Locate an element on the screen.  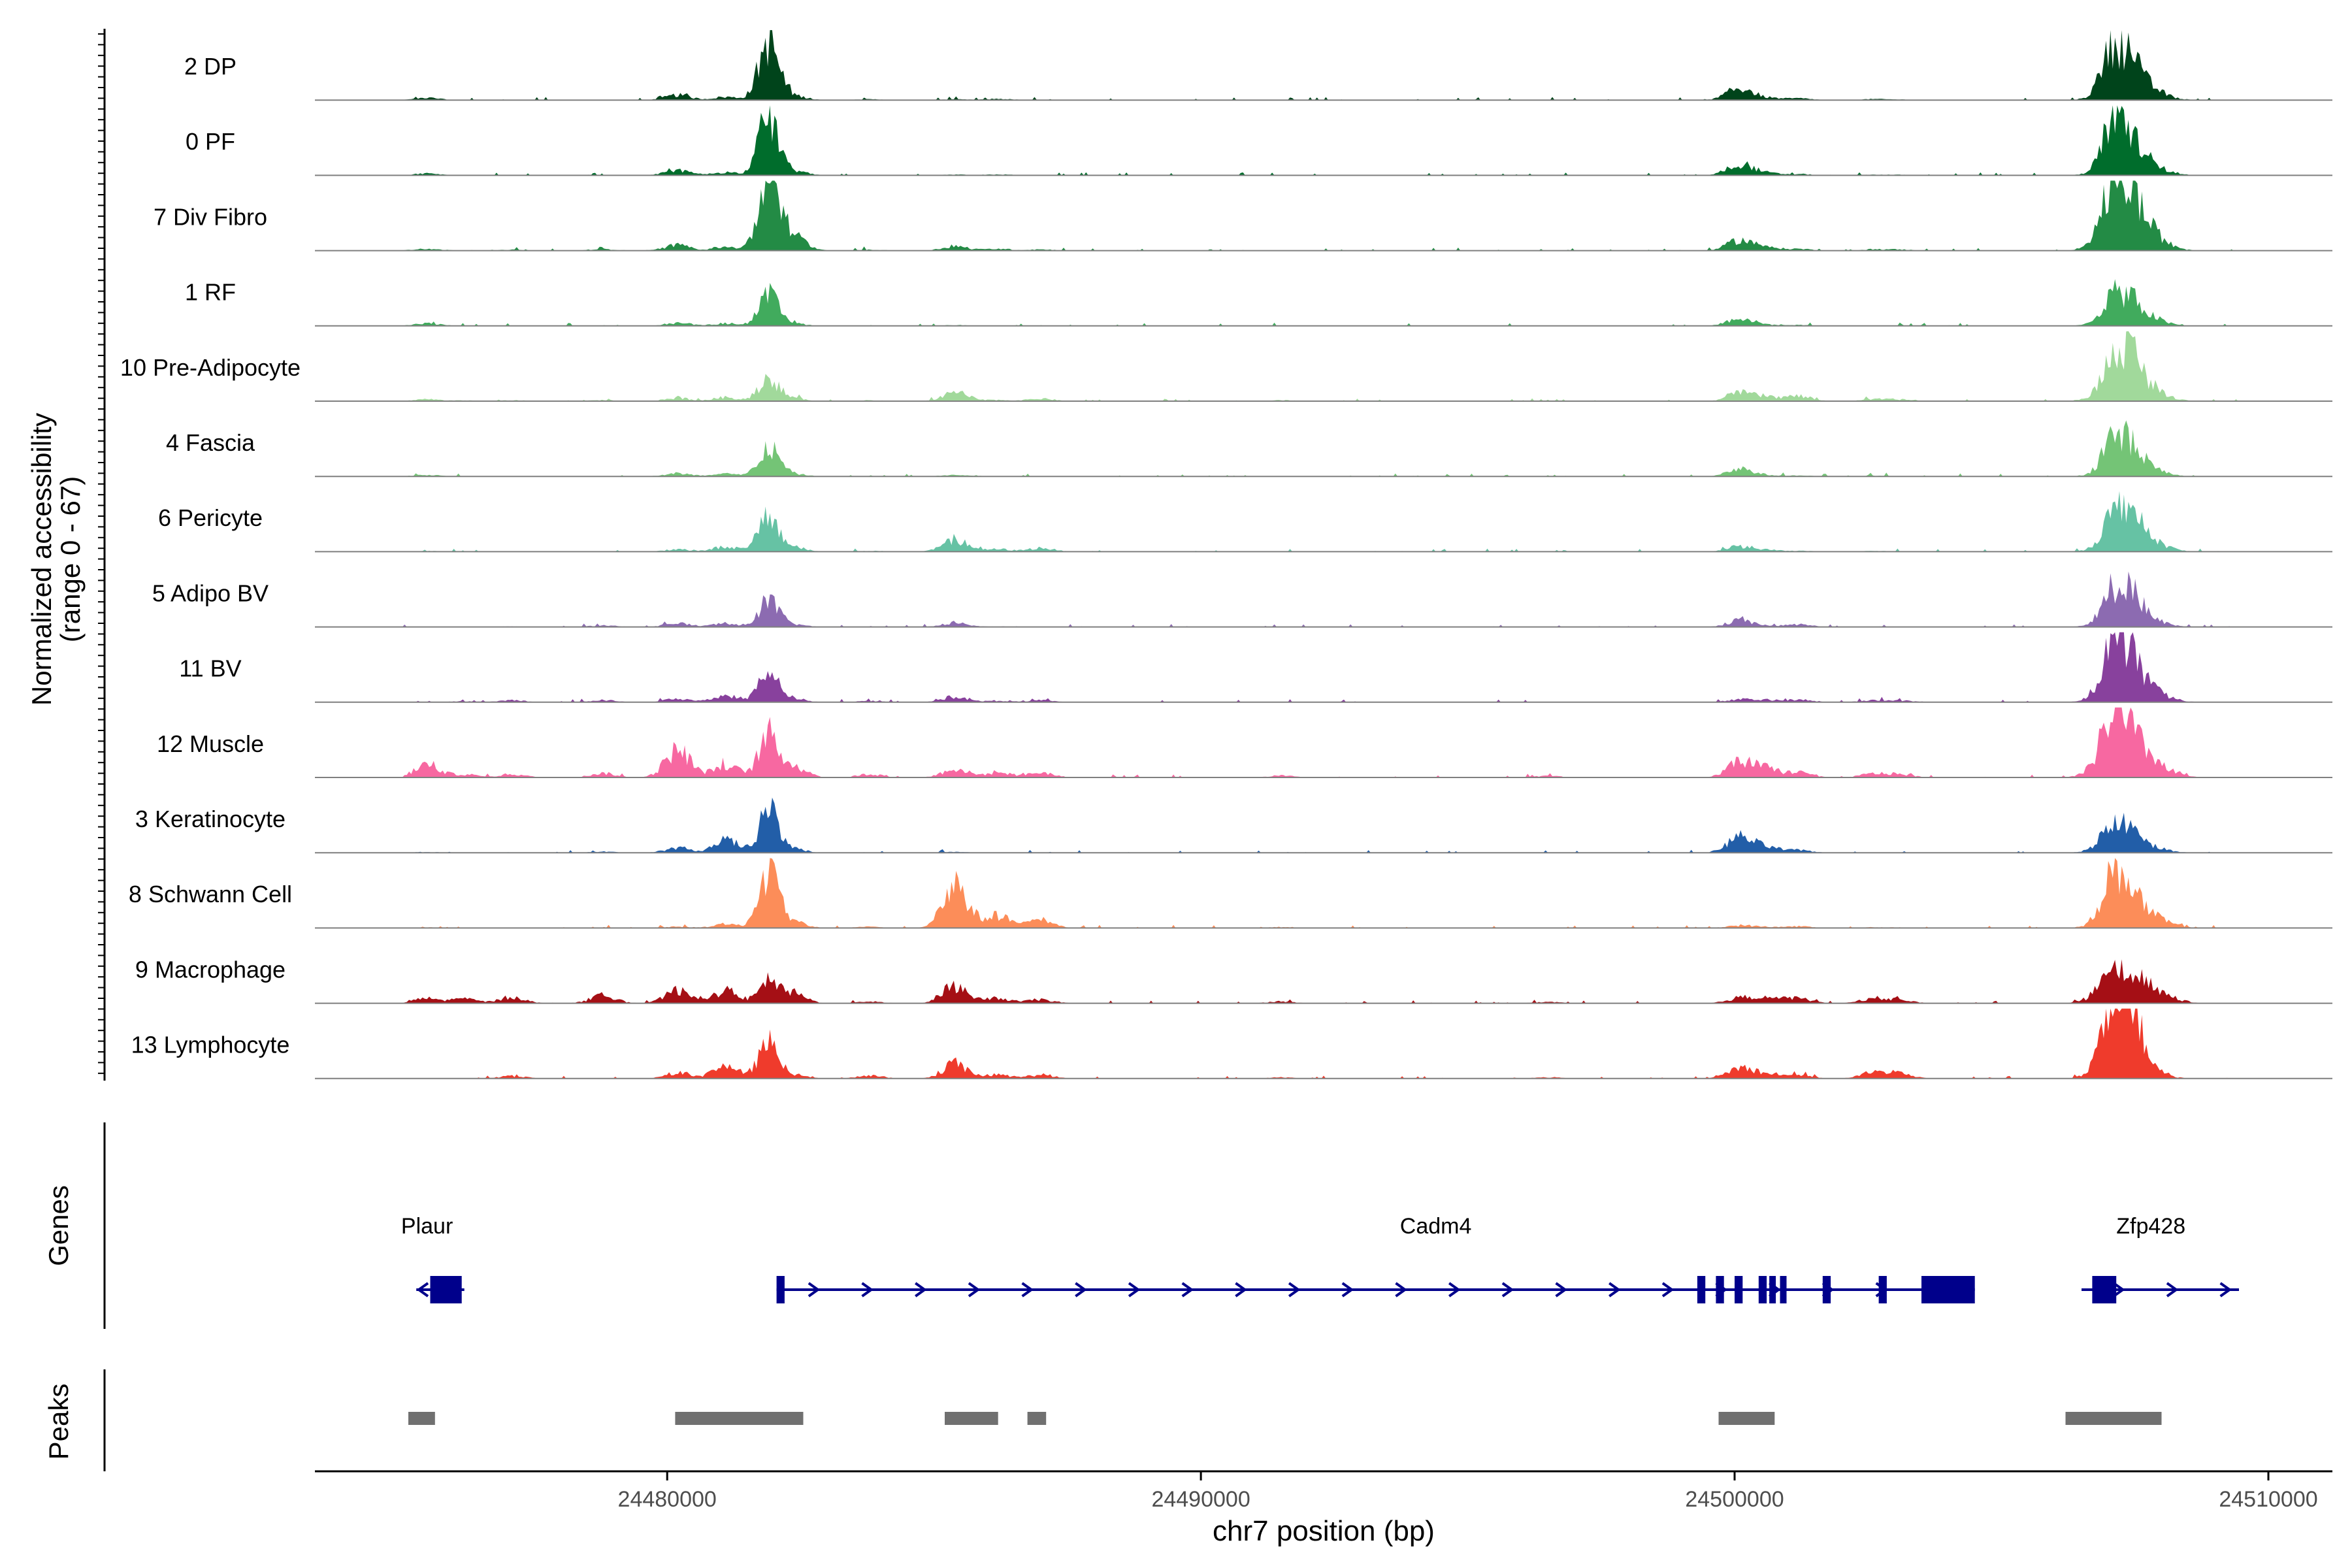
gene-zfp428: Zfp428 is located at coordinates (2160, 1258).